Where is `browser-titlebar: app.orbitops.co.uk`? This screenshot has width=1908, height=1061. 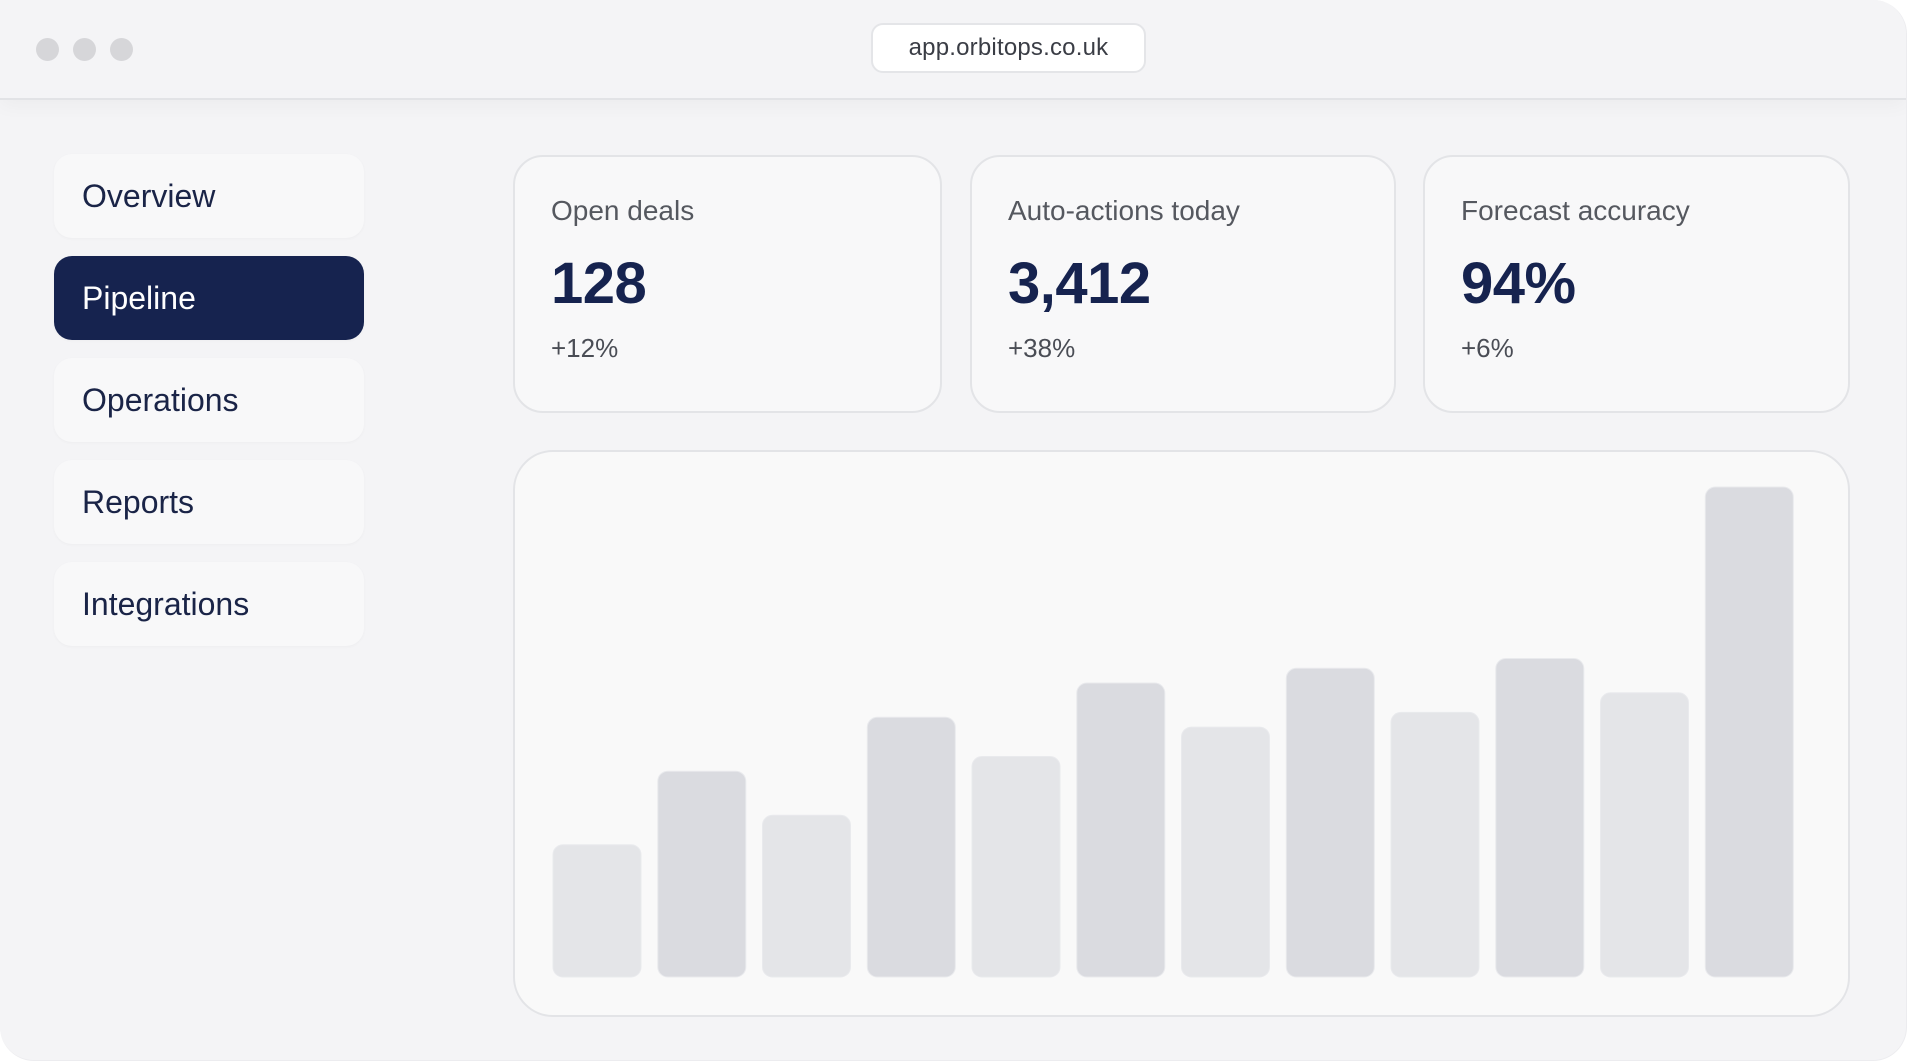 browser-titlebar: app.orbitops.co.uk is located at coordinates (953, 50).